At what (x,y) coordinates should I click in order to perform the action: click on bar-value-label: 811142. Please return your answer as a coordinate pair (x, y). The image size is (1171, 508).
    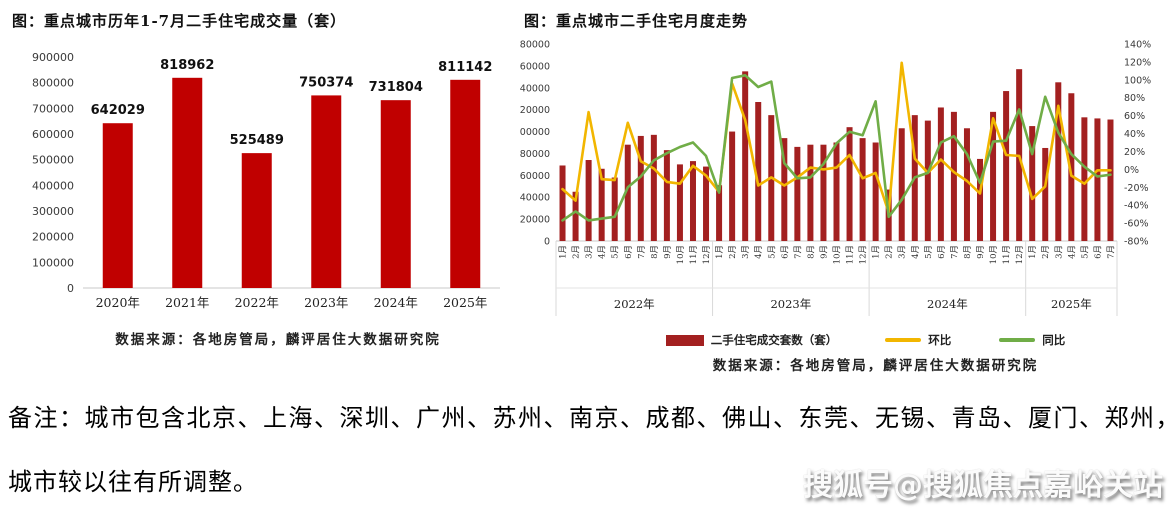
    Looking at the image, I should click on (465, 67).